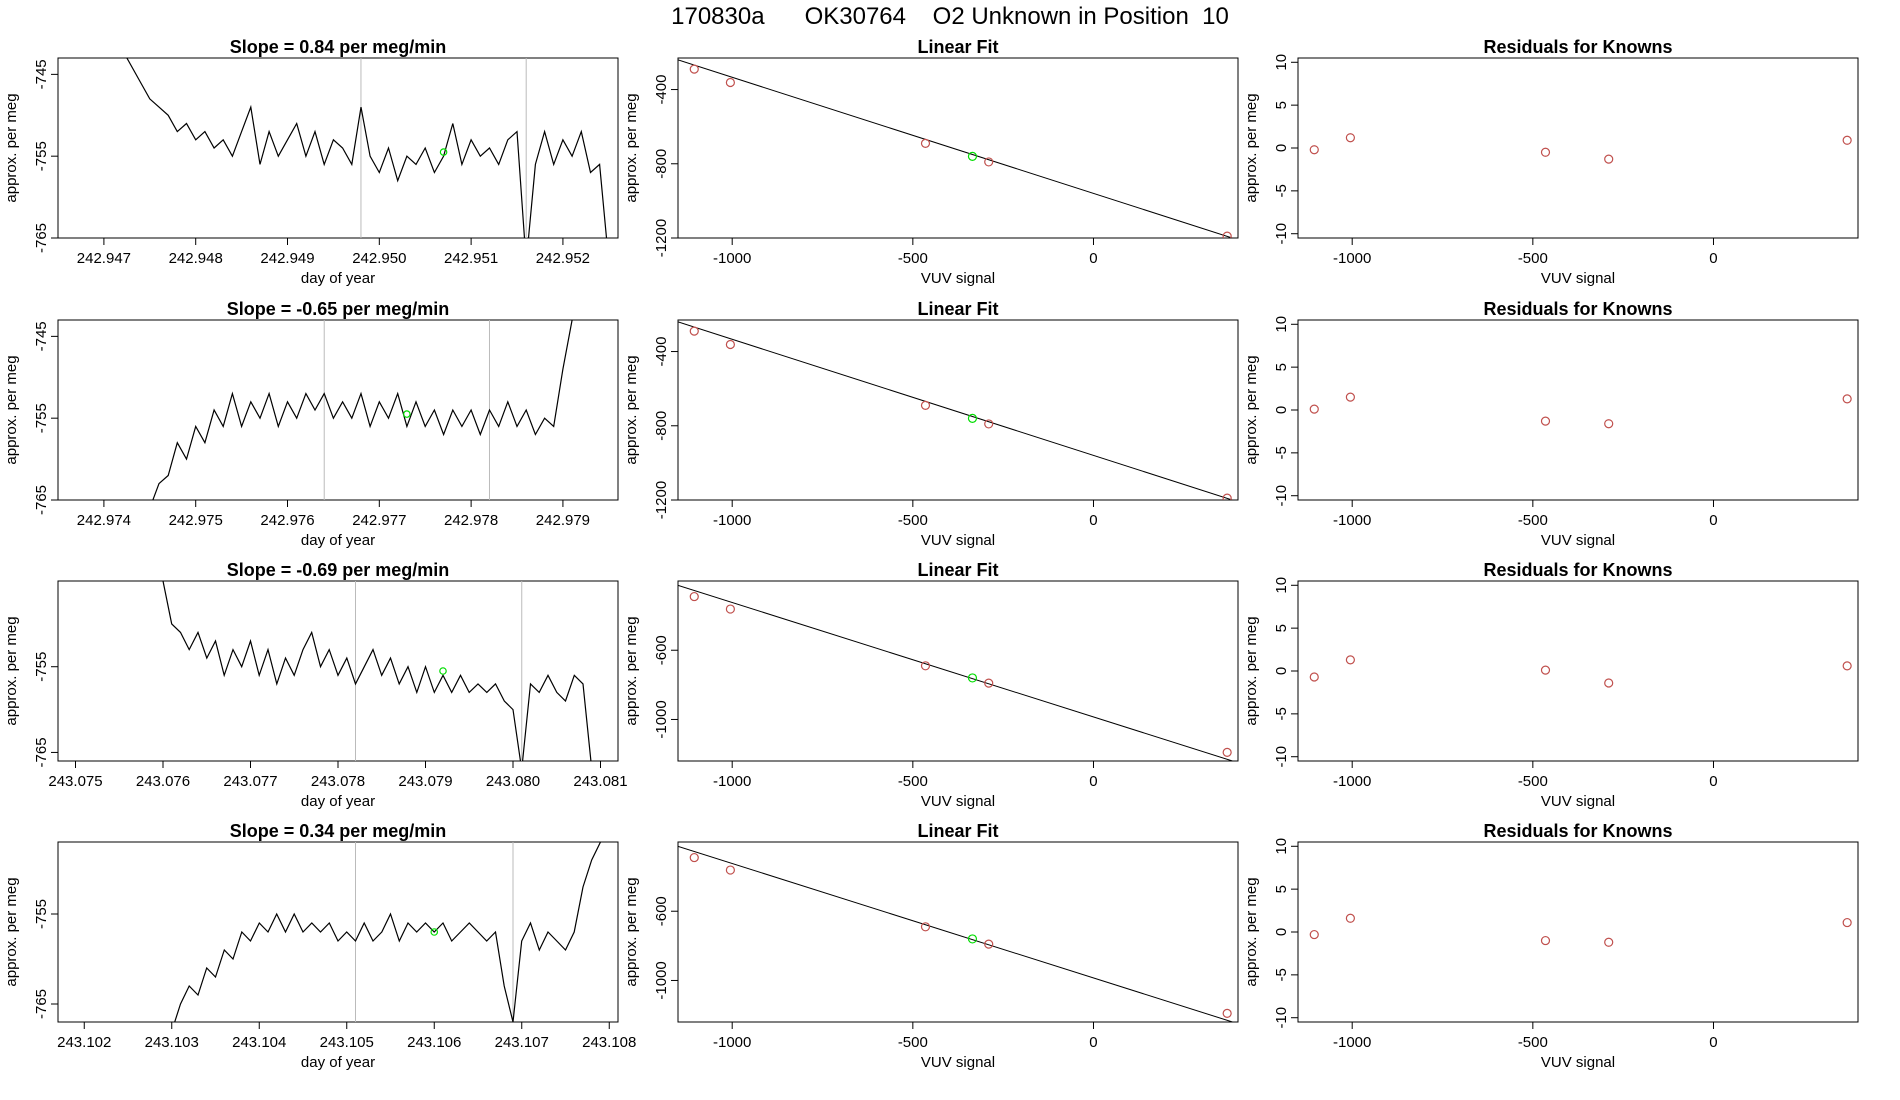  I want to click on y-tick-label: -745, so click(41, 336).